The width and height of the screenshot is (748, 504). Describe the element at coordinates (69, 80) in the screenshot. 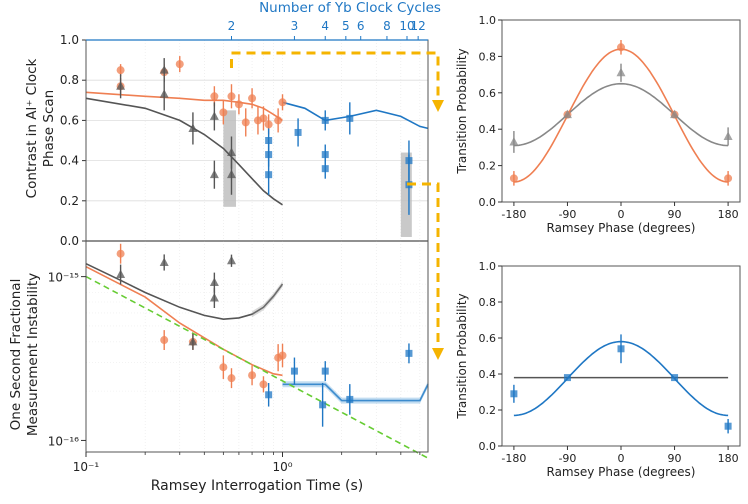

I see `contrast-ytick-label: 0.8` at that location.